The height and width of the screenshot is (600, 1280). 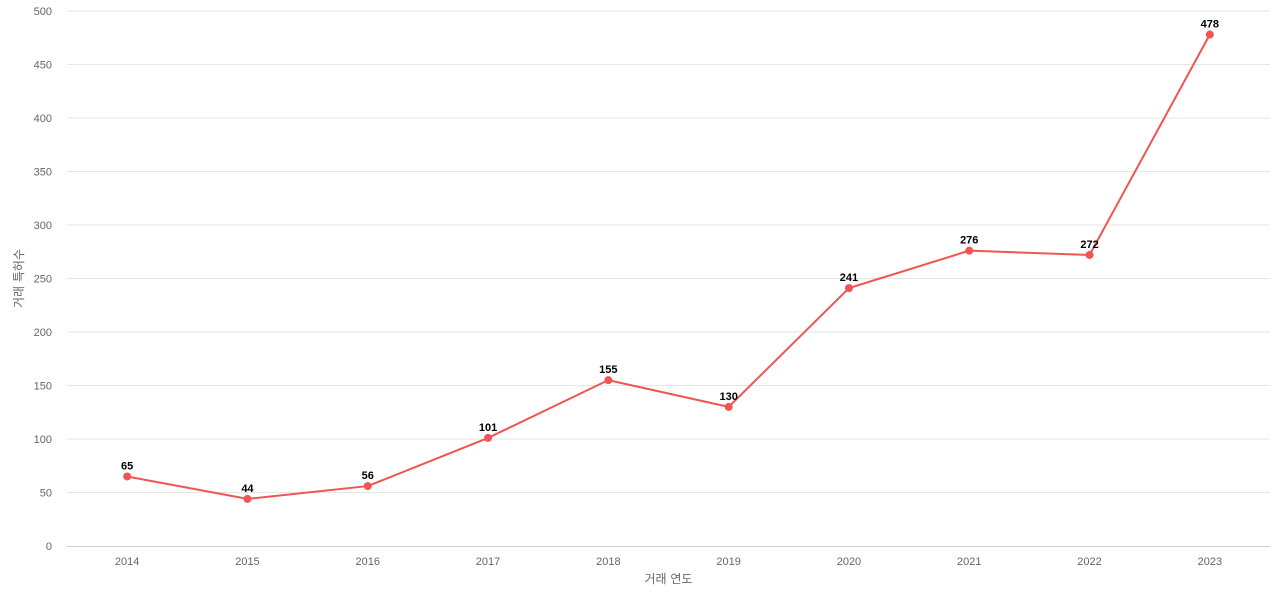 I want to click on y-axis-ticks: 0 50 100 150 200 250 300 350 400 450 500, so click(x=43, y=279).